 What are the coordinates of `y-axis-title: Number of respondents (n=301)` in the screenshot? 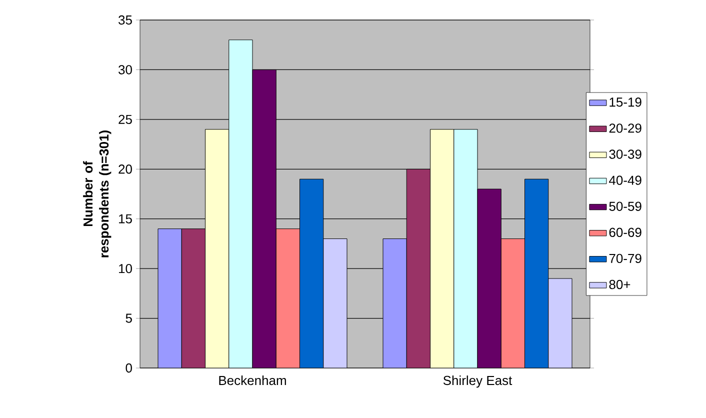 It's located at (97, 194).